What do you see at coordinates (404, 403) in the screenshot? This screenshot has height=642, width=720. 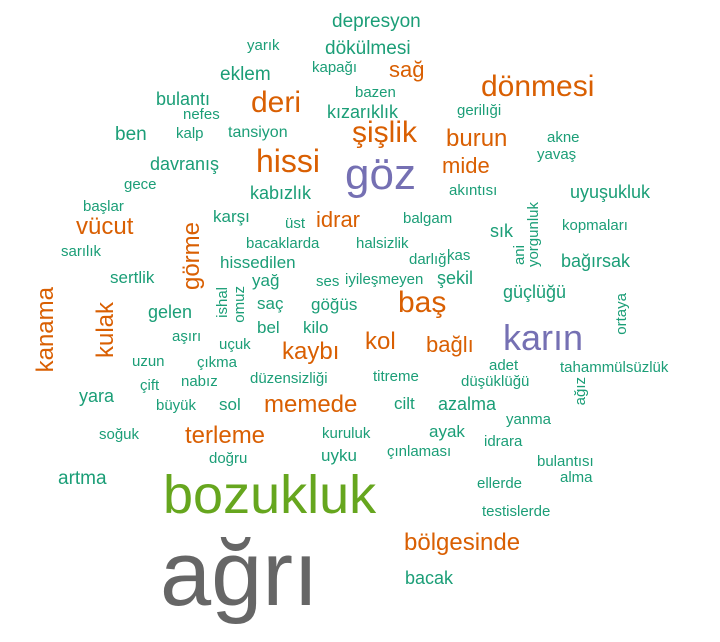 I see `word-cilt: cilt` at bounding box center [404, 403].